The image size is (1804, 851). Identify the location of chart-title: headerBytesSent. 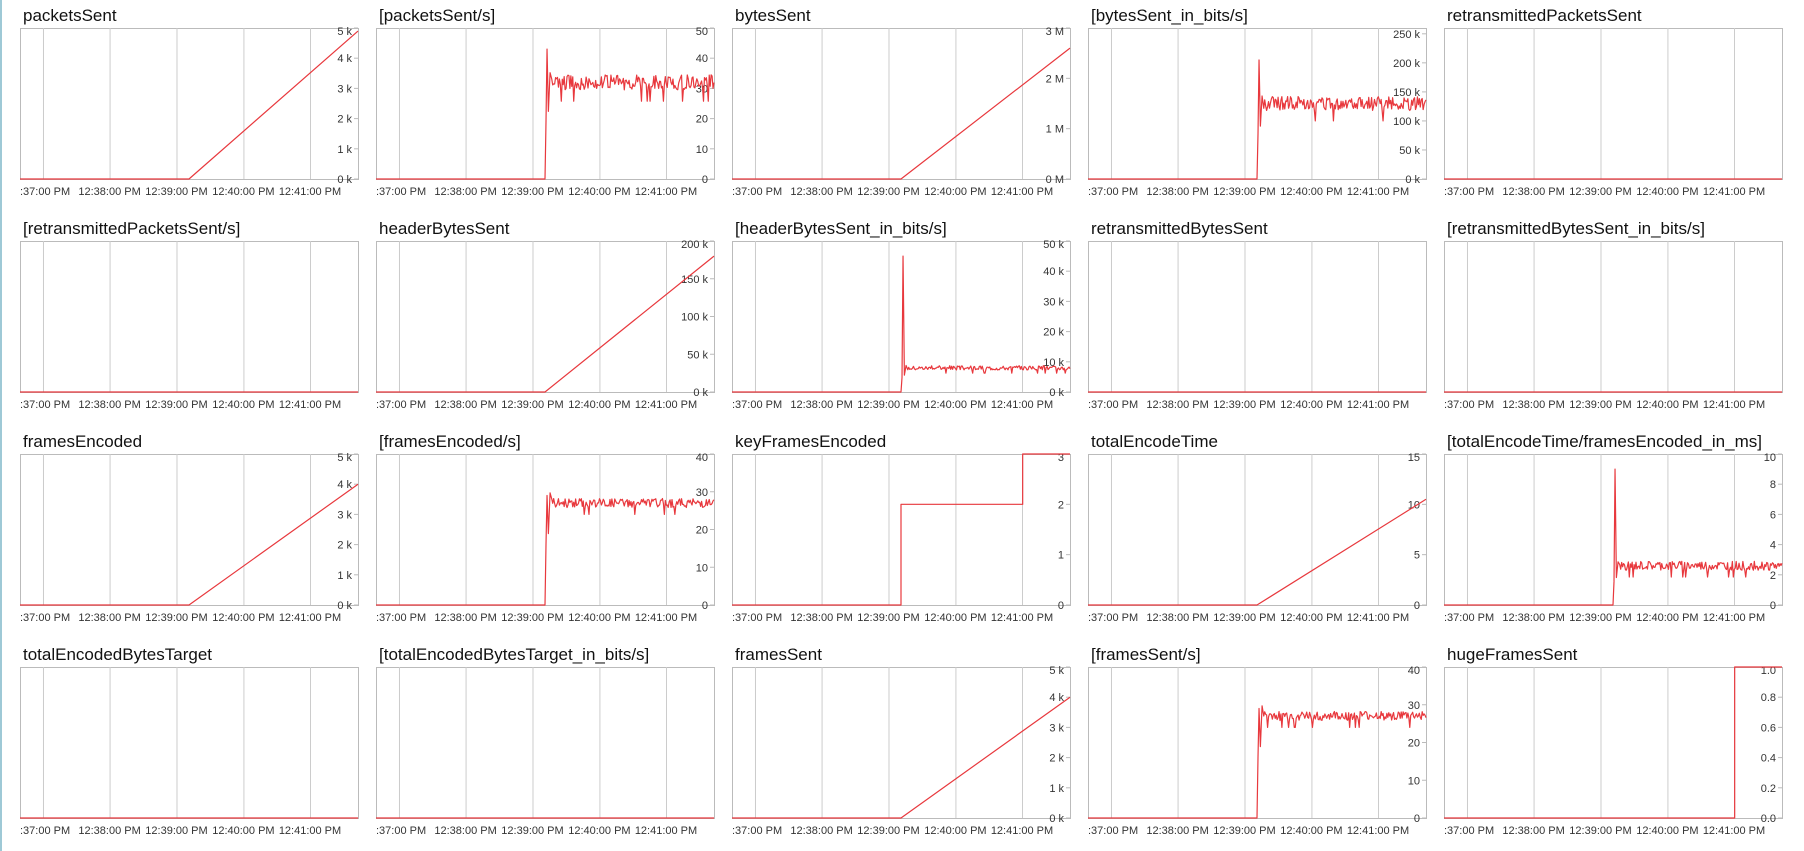
(444, 228).